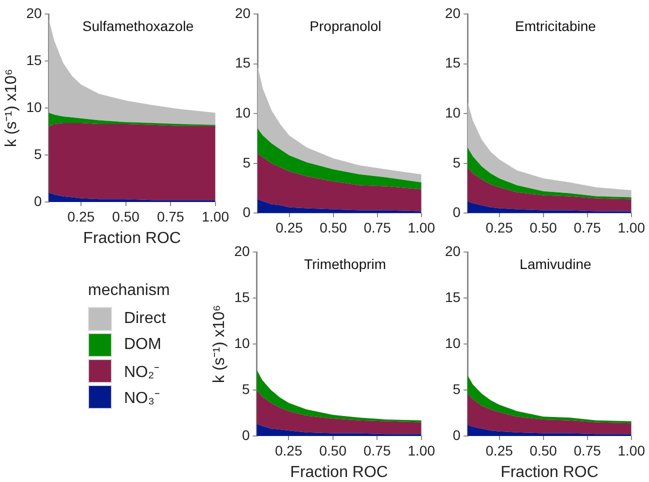 The image size is (649, 482). What do you see at coordinates (346, 26) in the screenshot?
I see `chart-title: Propranolol` at bounding box center [346, 26].